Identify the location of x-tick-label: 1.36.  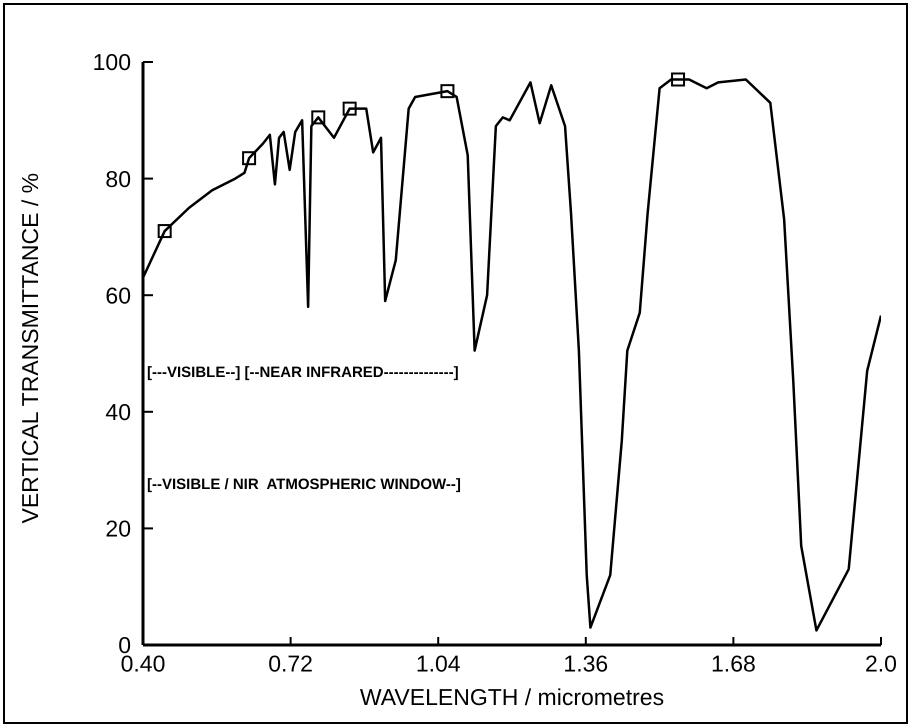
(585, 663).